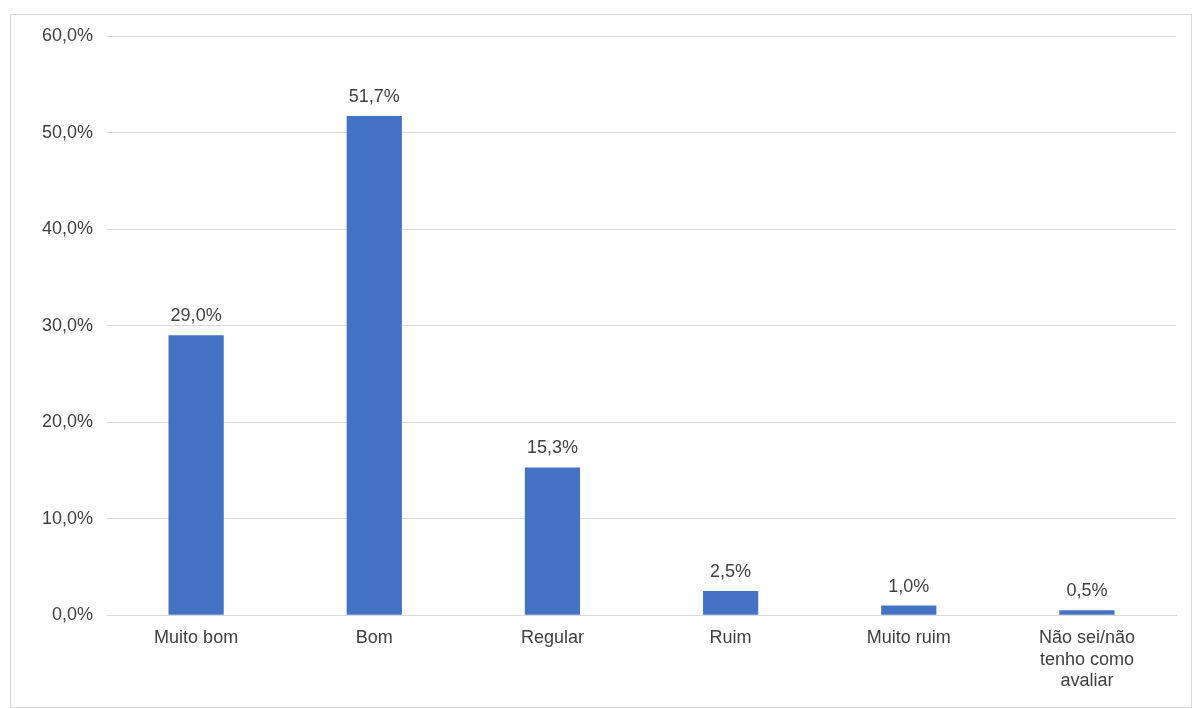  Describe the element at coordinates (1086, 658) in the screenshot. I see `x-tick-label: Não sei/não tenho como avaliar` at that location.